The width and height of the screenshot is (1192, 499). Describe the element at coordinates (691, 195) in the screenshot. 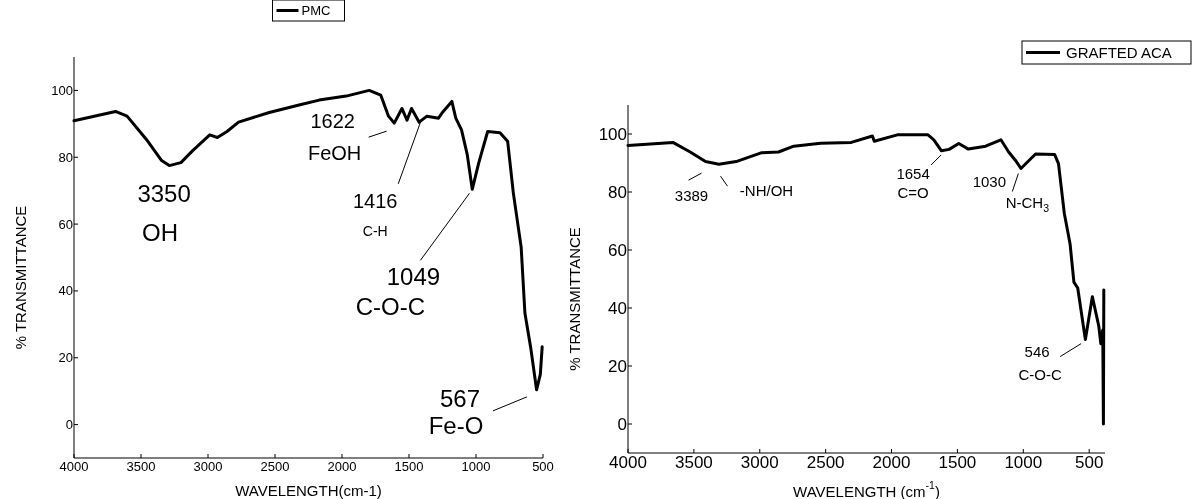

I see `annotation: 3389` at that location.